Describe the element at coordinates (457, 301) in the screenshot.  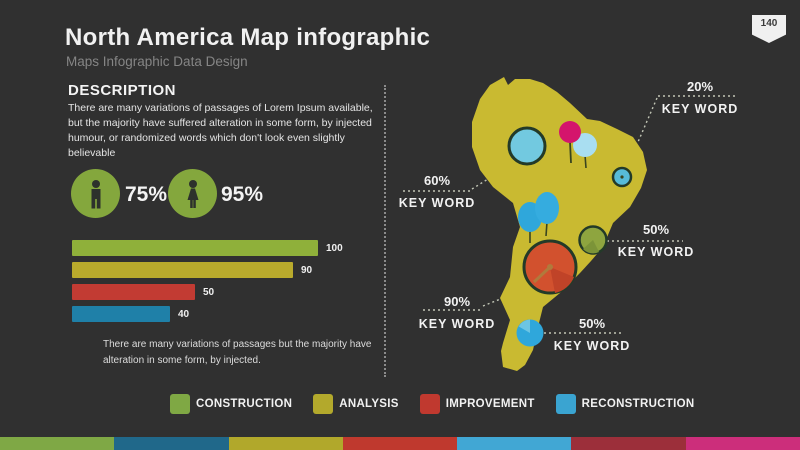
I see `callout-pct: 90%` at that location.